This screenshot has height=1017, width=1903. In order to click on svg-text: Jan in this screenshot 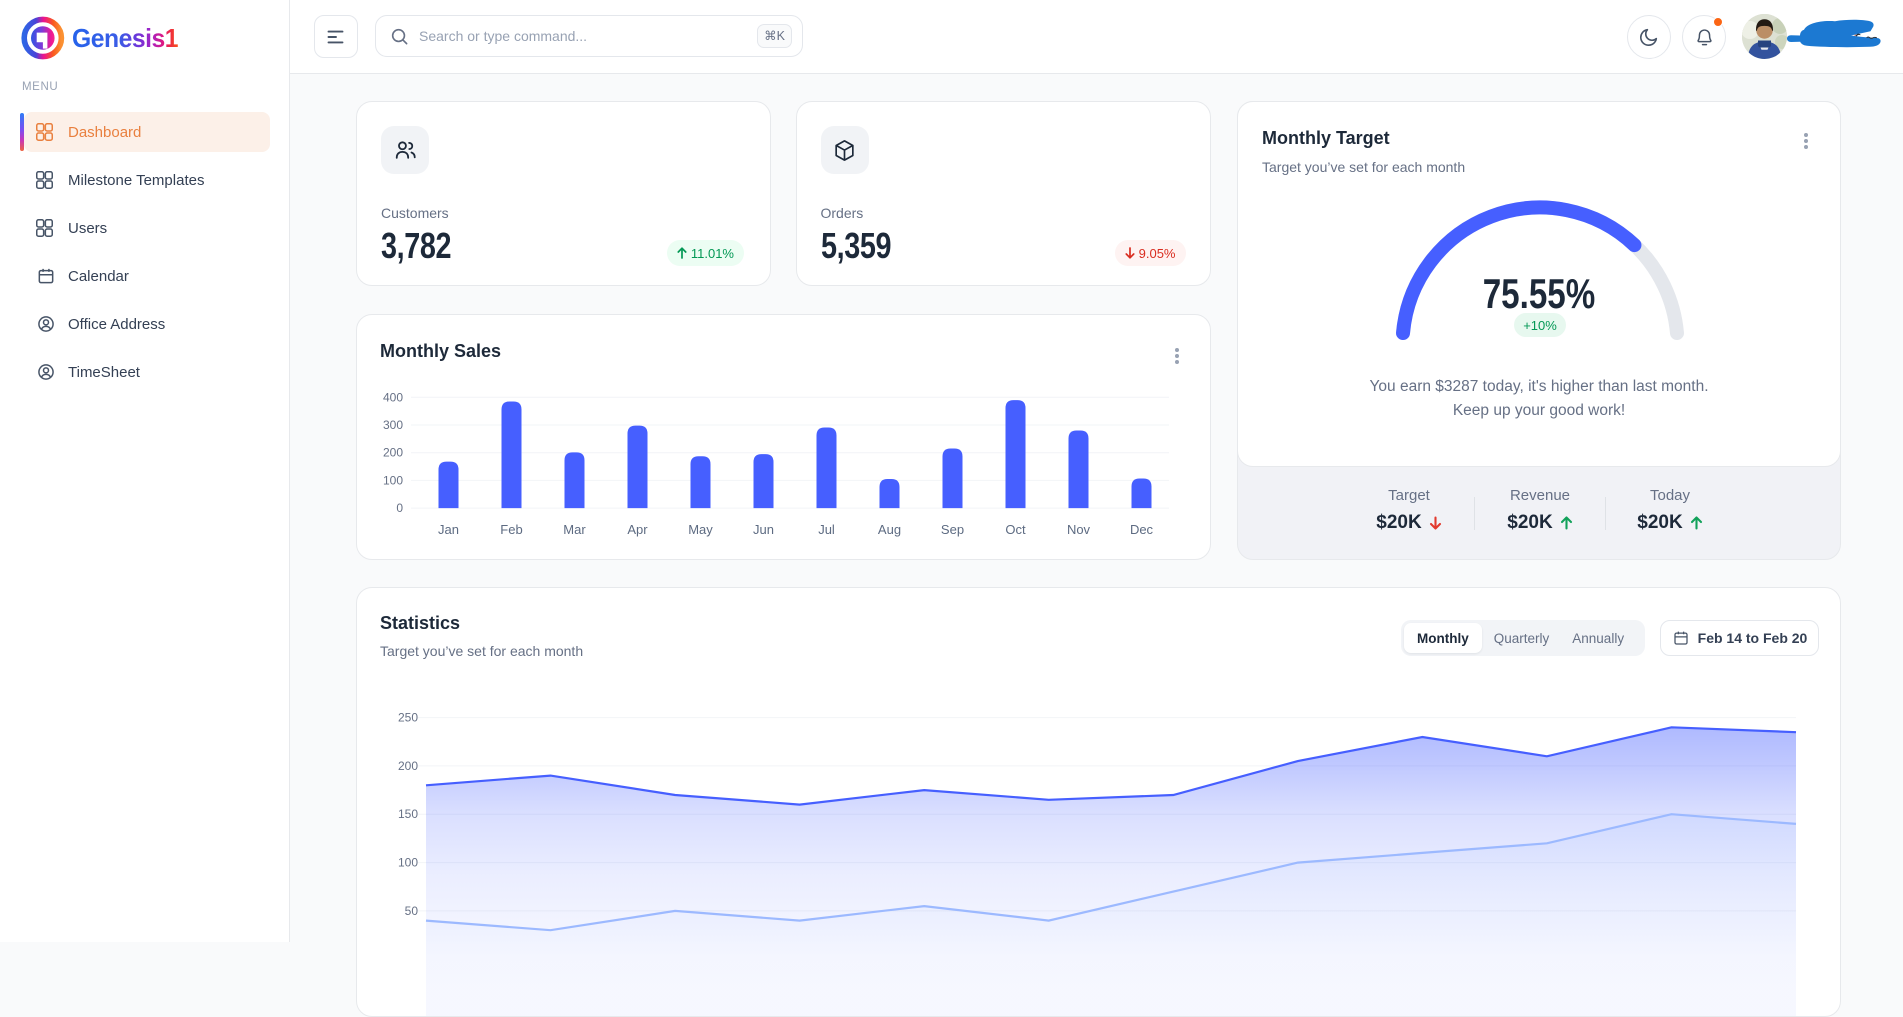, I will do `click(448, 529)`.